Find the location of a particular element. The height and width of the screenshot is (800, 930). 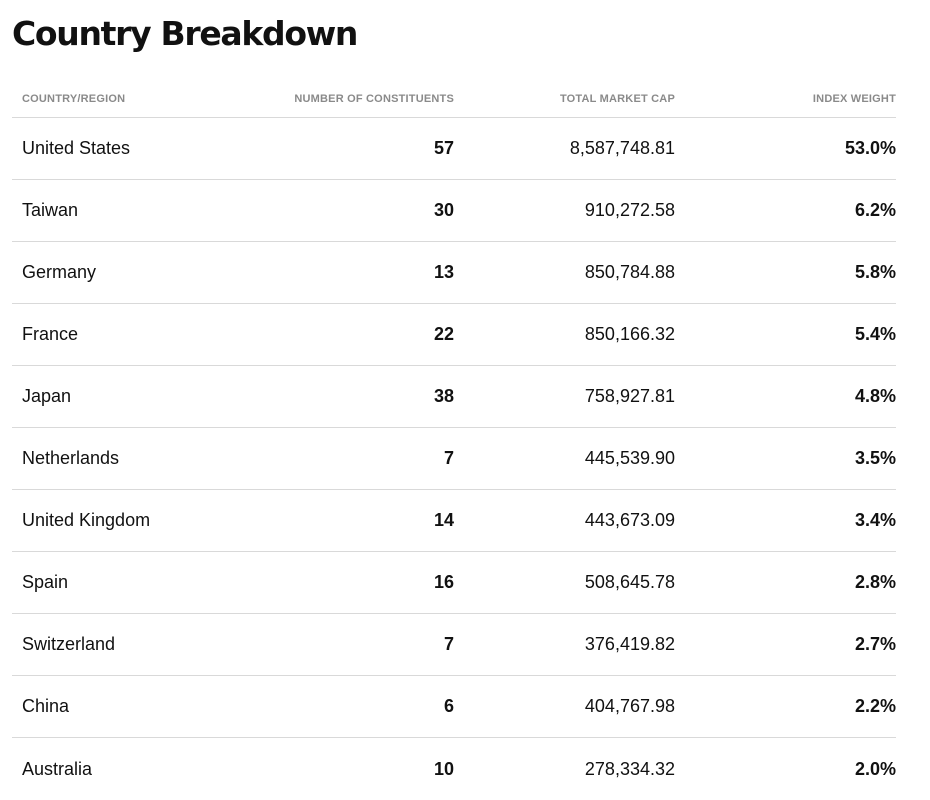

constituents-cell: 6 is located at coordinates (448, 706).